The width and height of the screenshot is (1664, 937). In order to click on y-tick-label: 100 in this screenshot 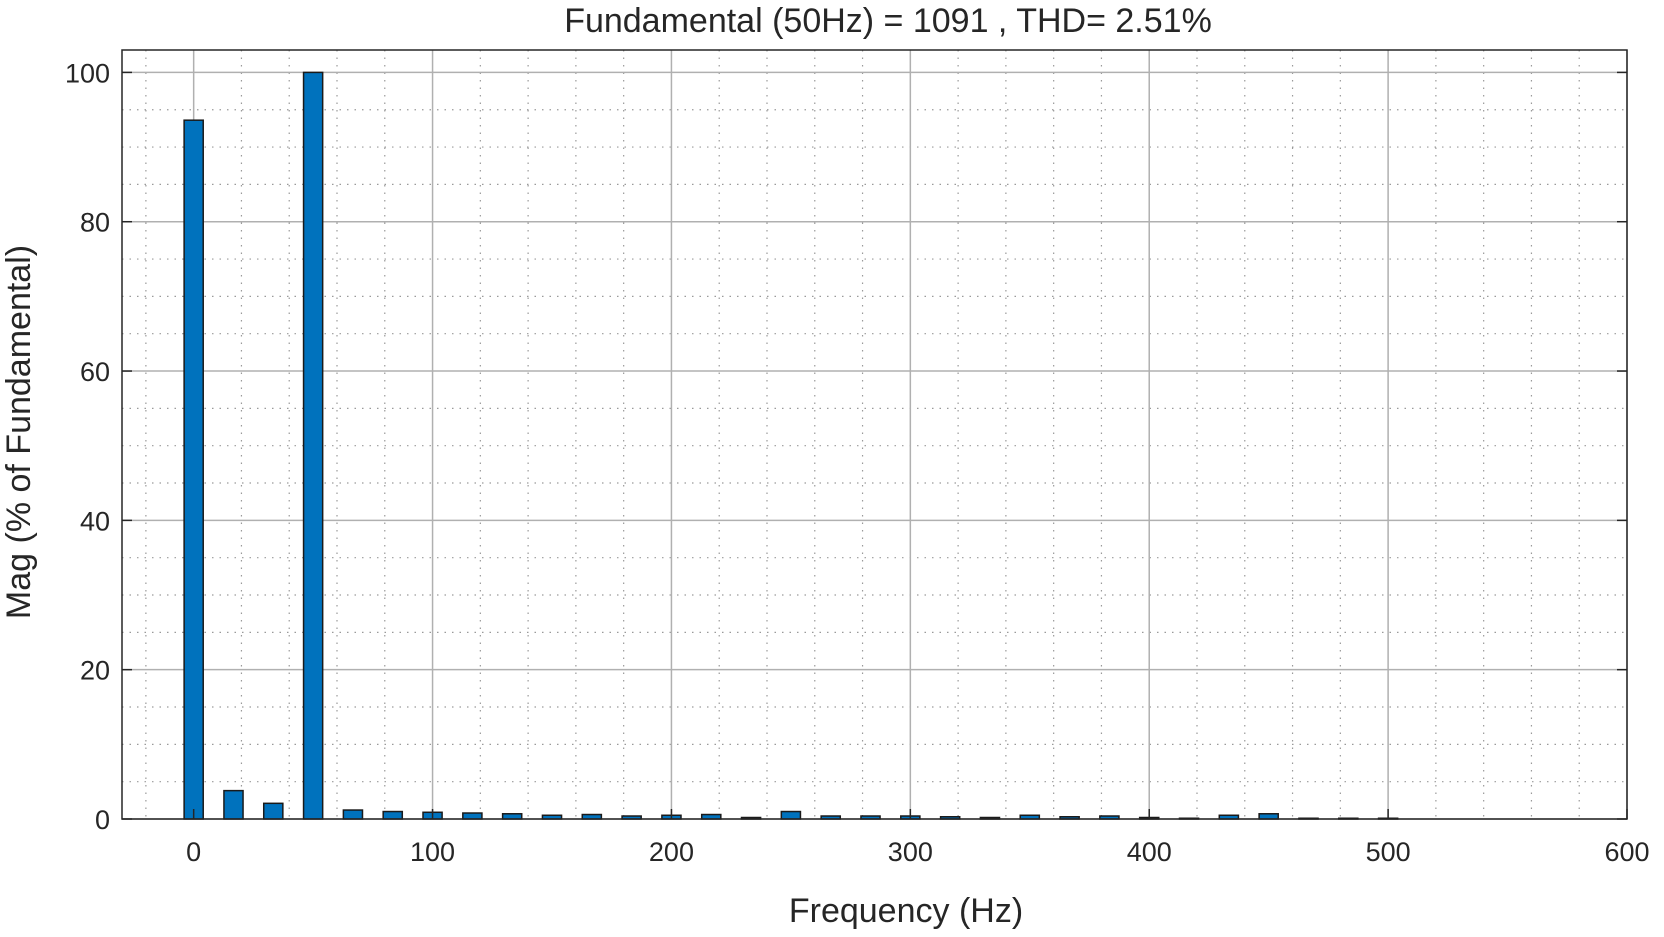, I will do `click(87, 73)`.